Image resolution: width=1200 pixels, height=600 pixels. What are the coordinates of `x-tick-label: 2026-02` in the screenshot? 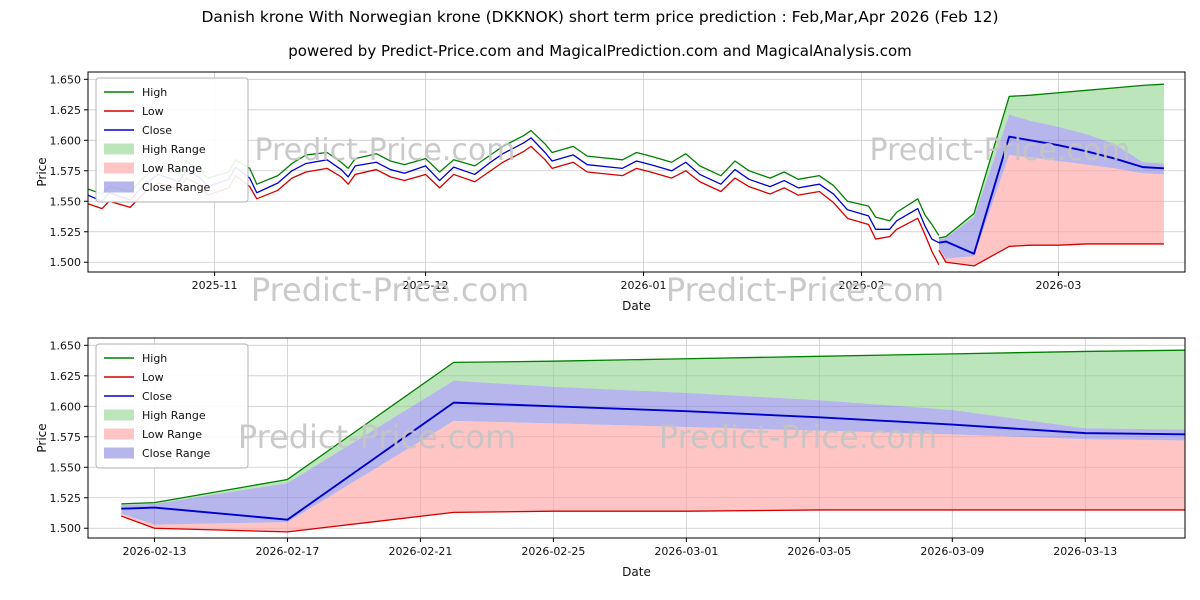 It's located at (862, 285).